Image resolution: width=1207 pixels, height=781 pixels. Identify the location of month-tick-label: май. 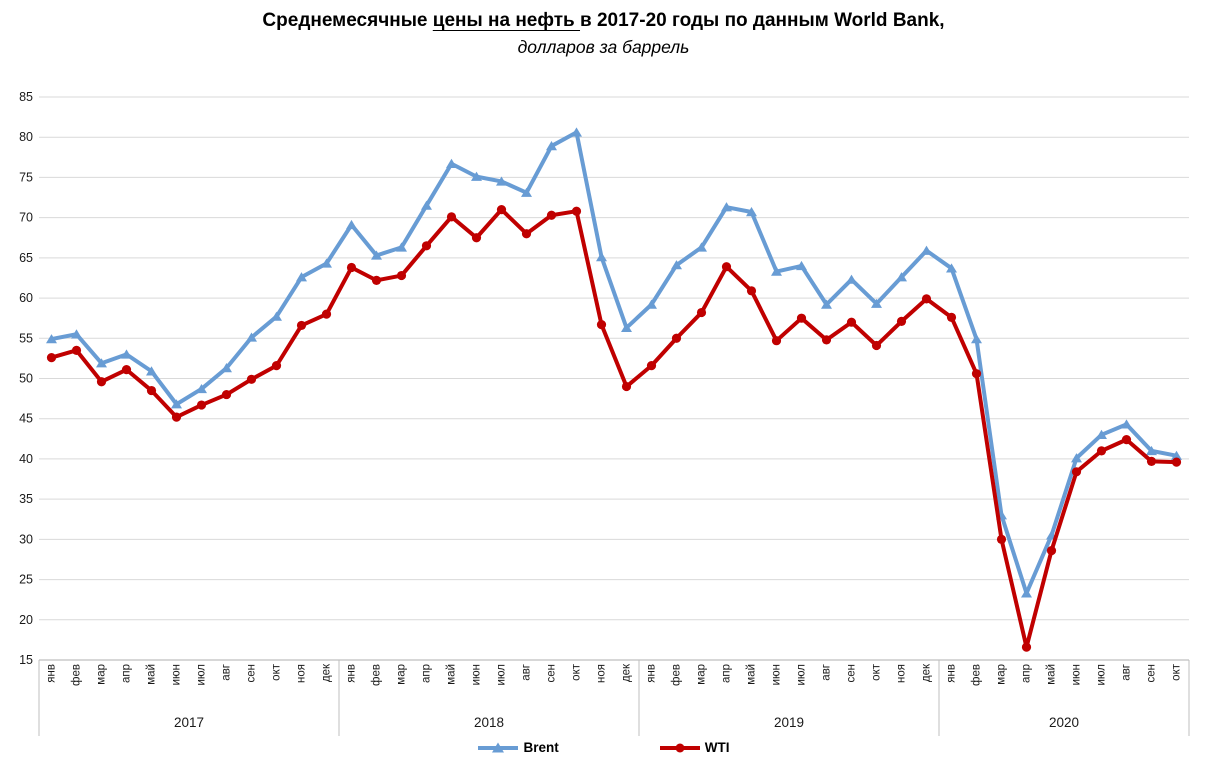
(152, 674).